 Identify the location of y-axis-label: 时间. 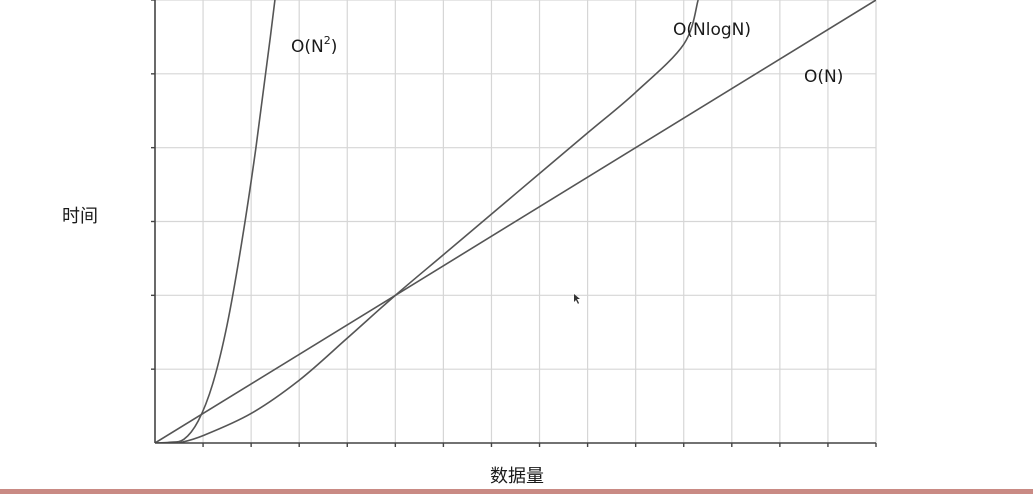
(80, 216).